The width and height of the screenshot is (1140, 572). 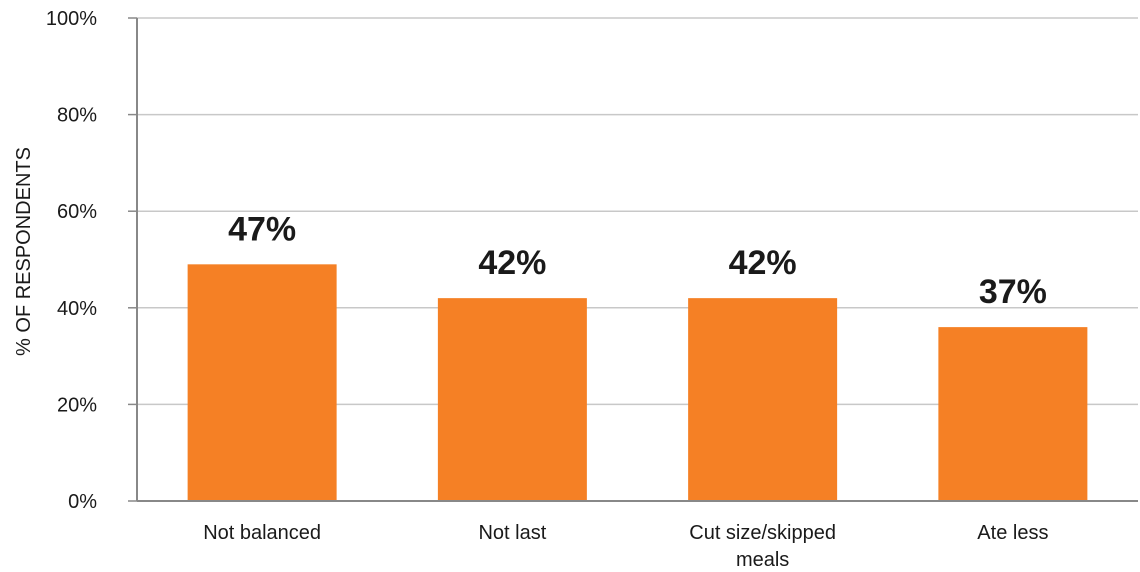 What do you see at coordinates (262, 229) in the screenshot?
I see `data-label: 47%` at bounding box center [262, 229].